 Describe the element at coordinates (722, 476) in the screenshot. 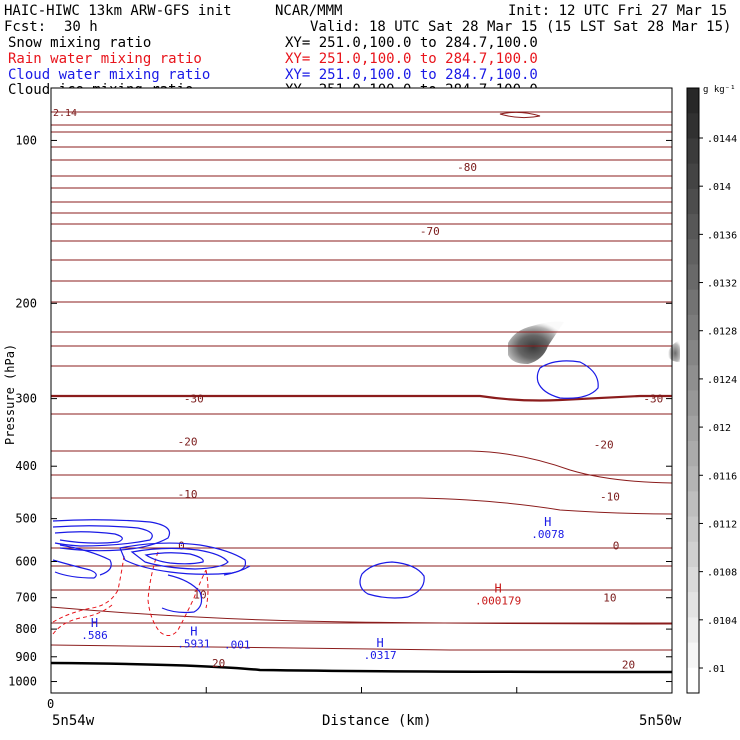

I see `colorbar-tick-label: .0116` at that location.